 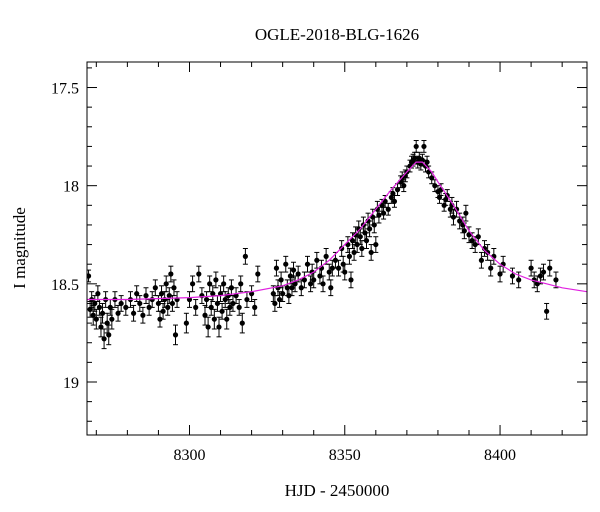 I want to click on y-tick-label: 18, so click(x=71, y=187).